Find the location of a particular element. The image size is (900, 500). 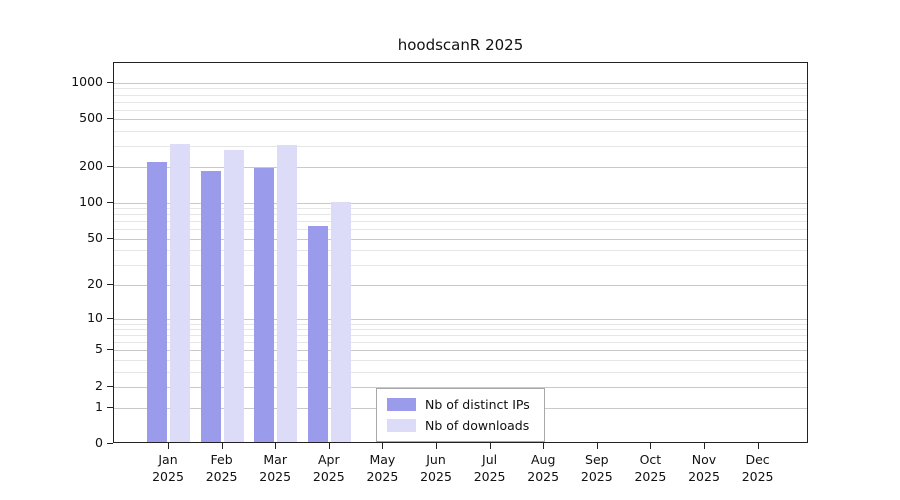

x-axis-label: Sep 2025 is located at coordinates (596, 468).